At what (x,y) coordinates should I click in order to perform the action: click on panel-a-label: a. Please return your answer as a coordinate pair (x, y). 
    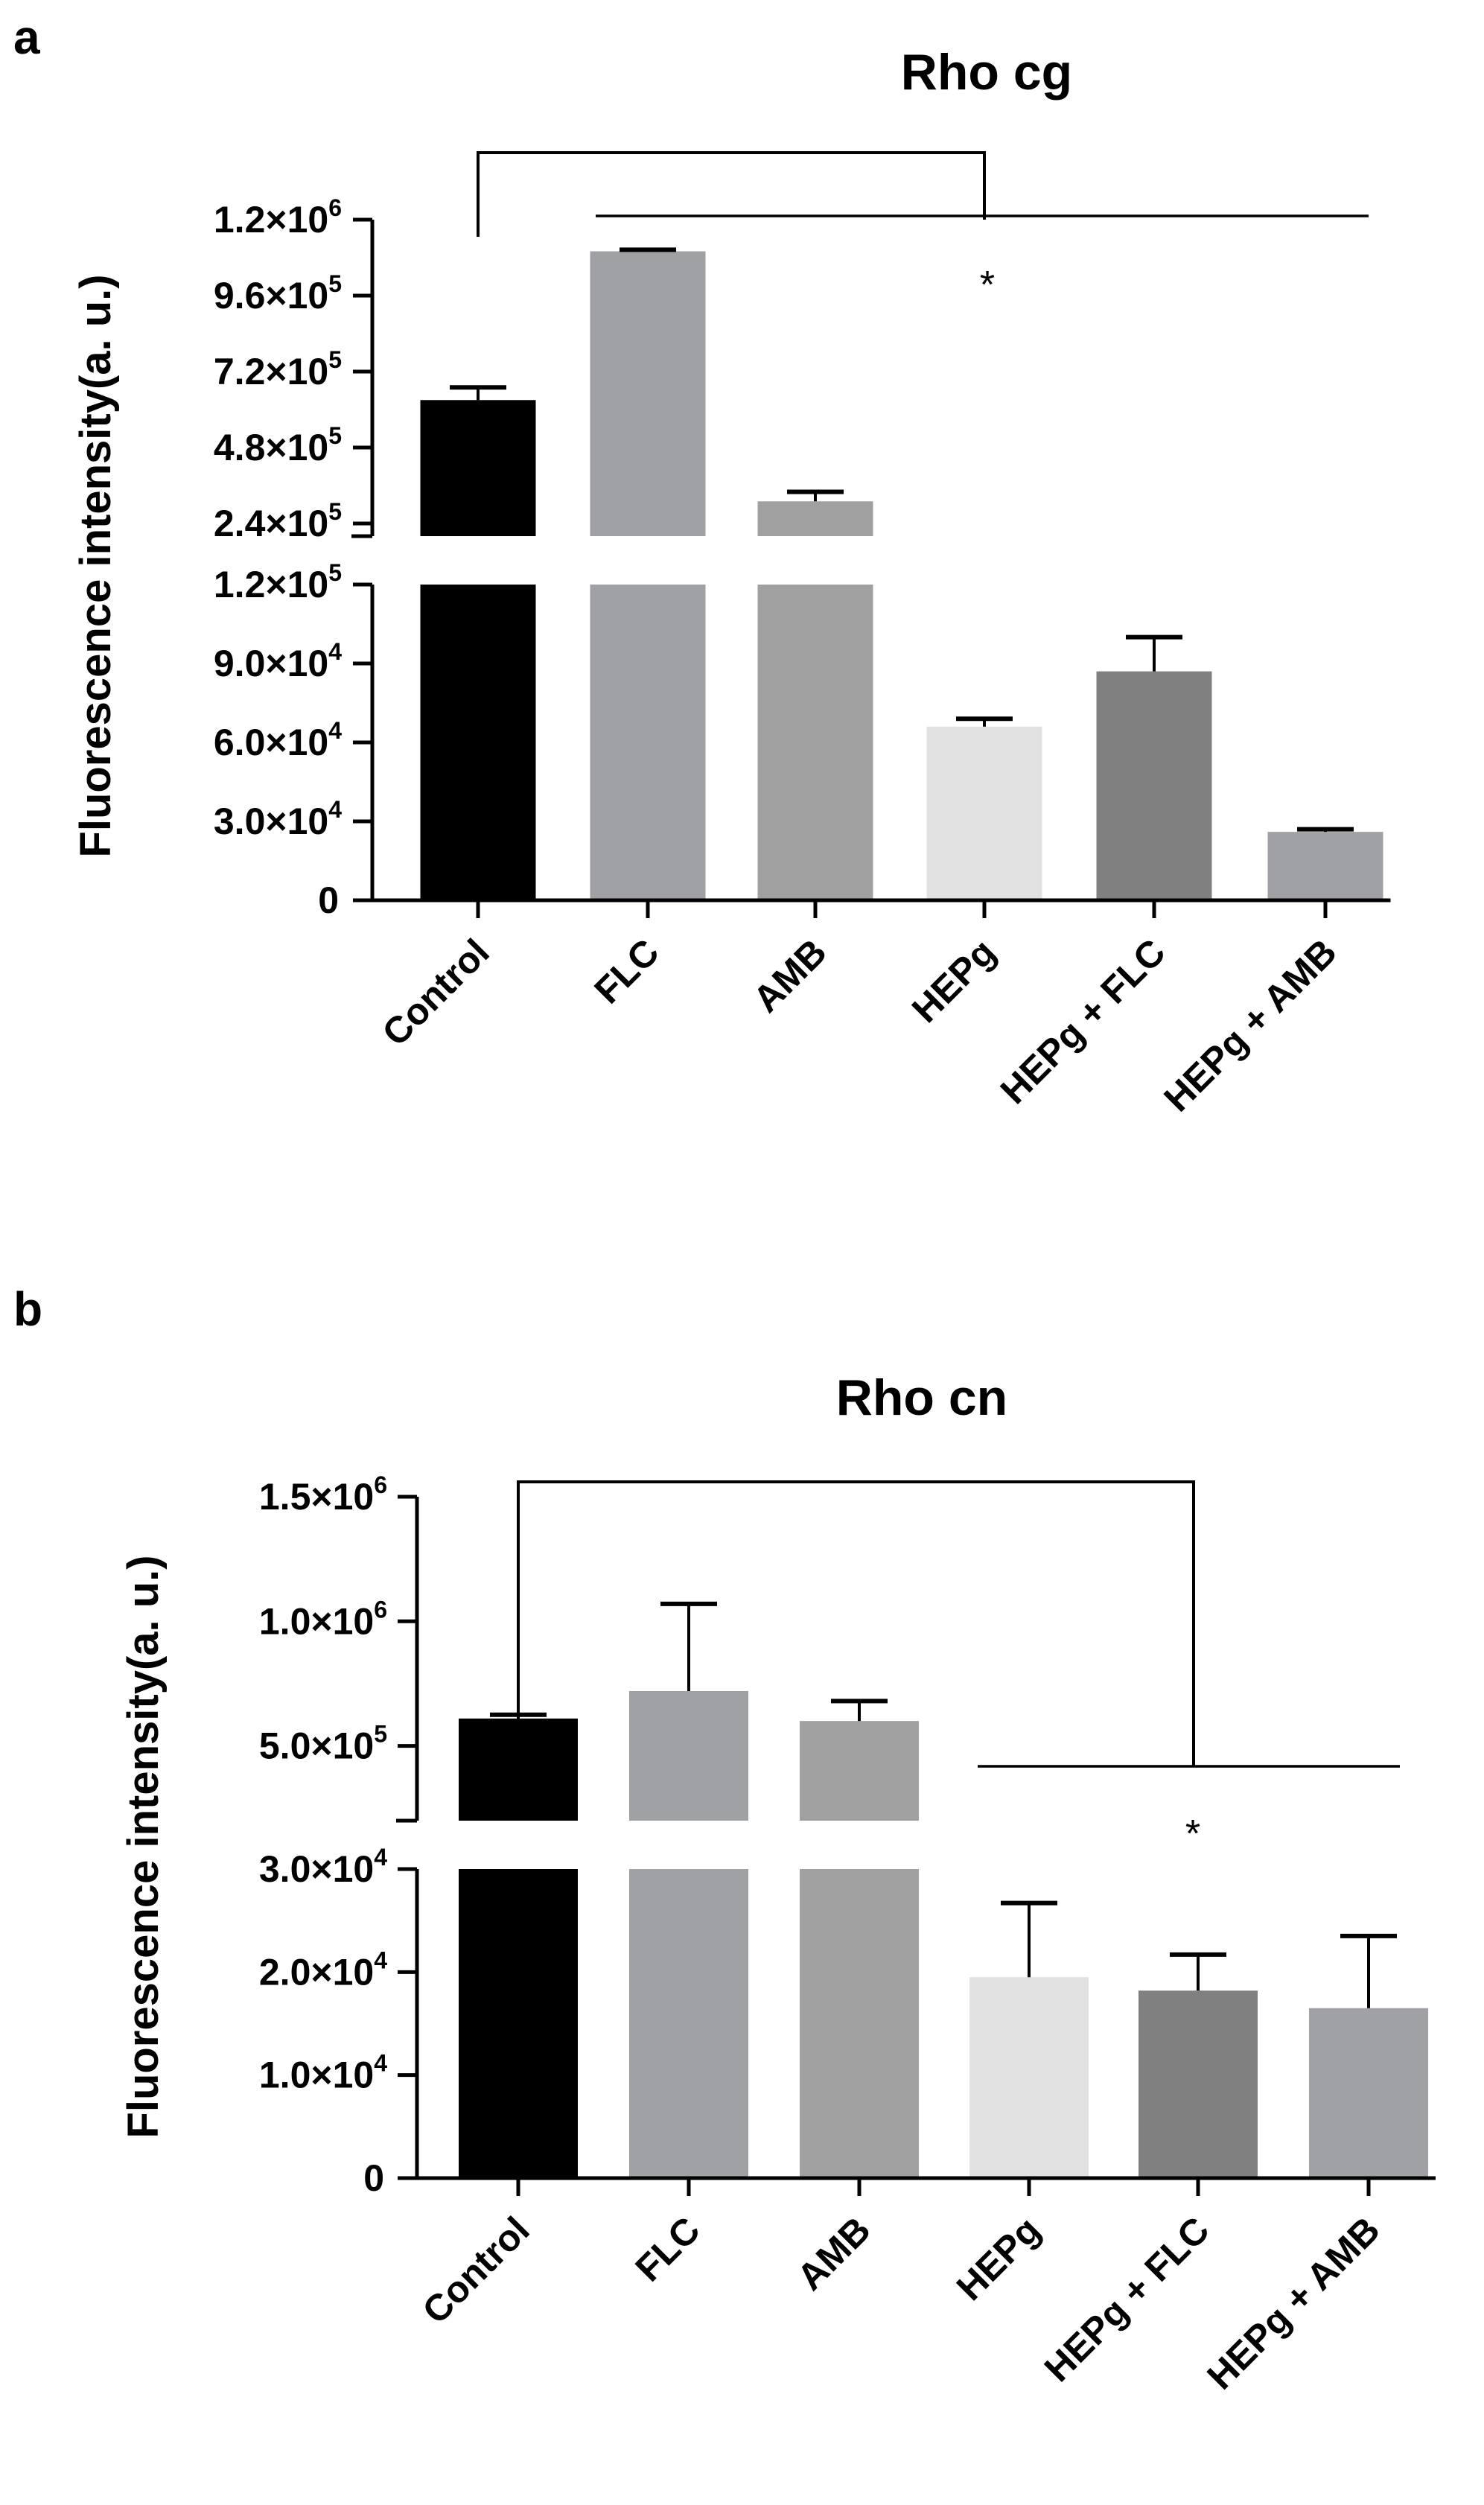
    Looking at the image, I should click on (26, 37).